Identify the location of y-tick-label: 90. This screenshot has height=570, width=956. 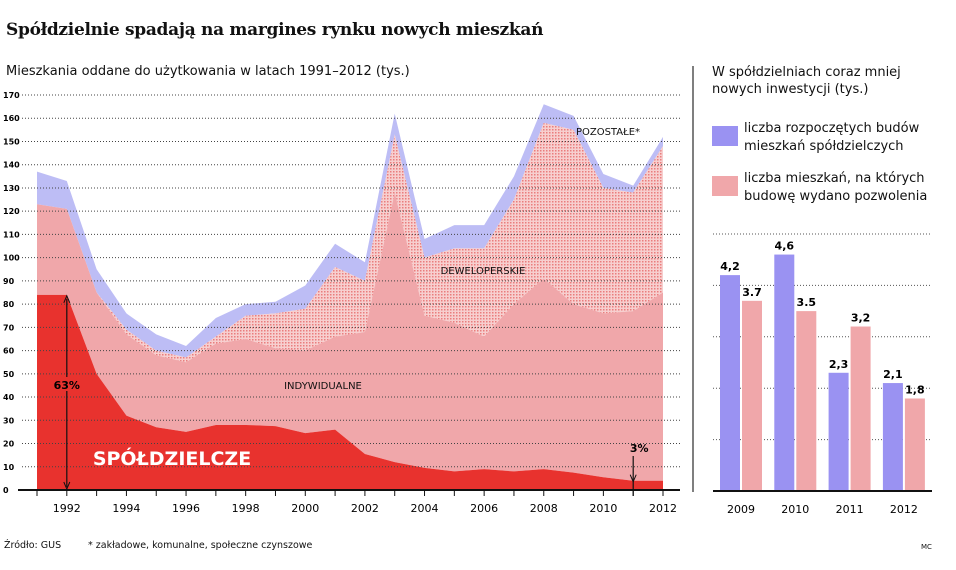
(9, 281).